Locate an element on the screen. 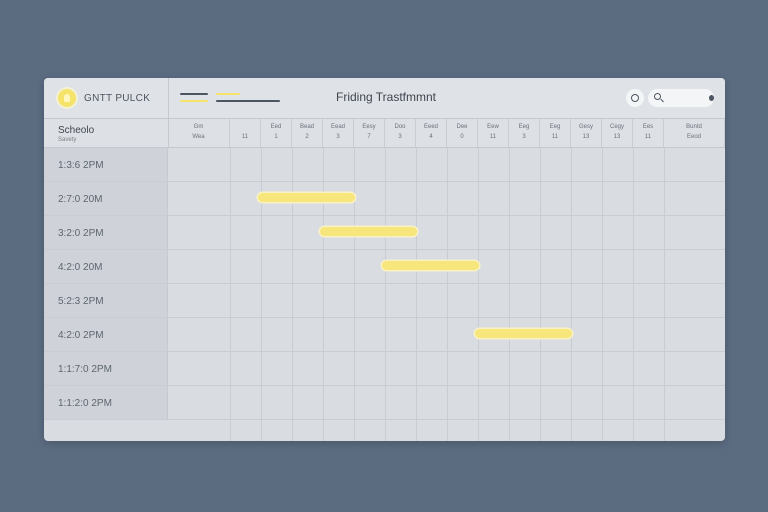  column-day: Gesy is located at coordinates (585, 127).